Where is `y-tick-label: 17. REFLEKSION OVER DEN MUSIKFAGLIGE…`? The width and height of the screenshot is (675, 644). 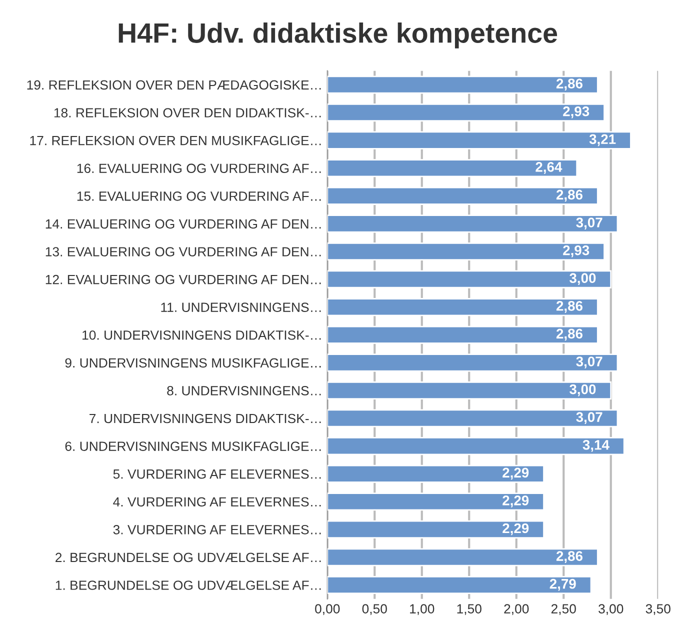
y-tick-label: 17. REFLEKSION OVER DEN MUSIKFAGLIGE… is located at coordinates (175, 141).